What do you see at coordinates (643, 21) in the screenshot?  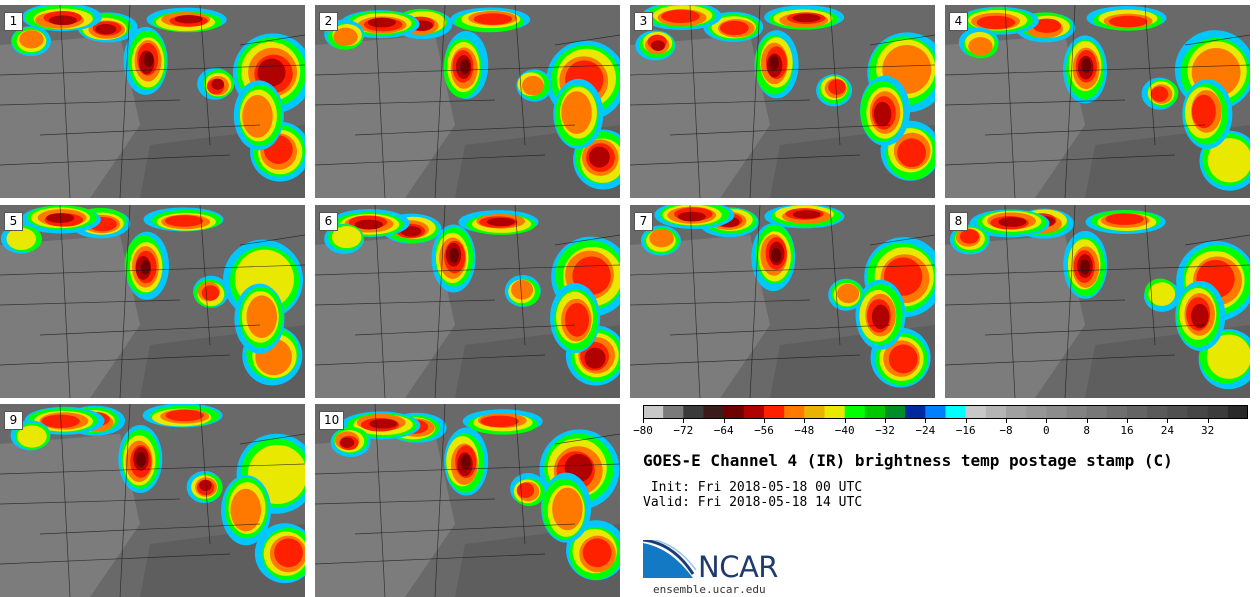 I see `member-number-label: 3` at bounding box center [643, 21].